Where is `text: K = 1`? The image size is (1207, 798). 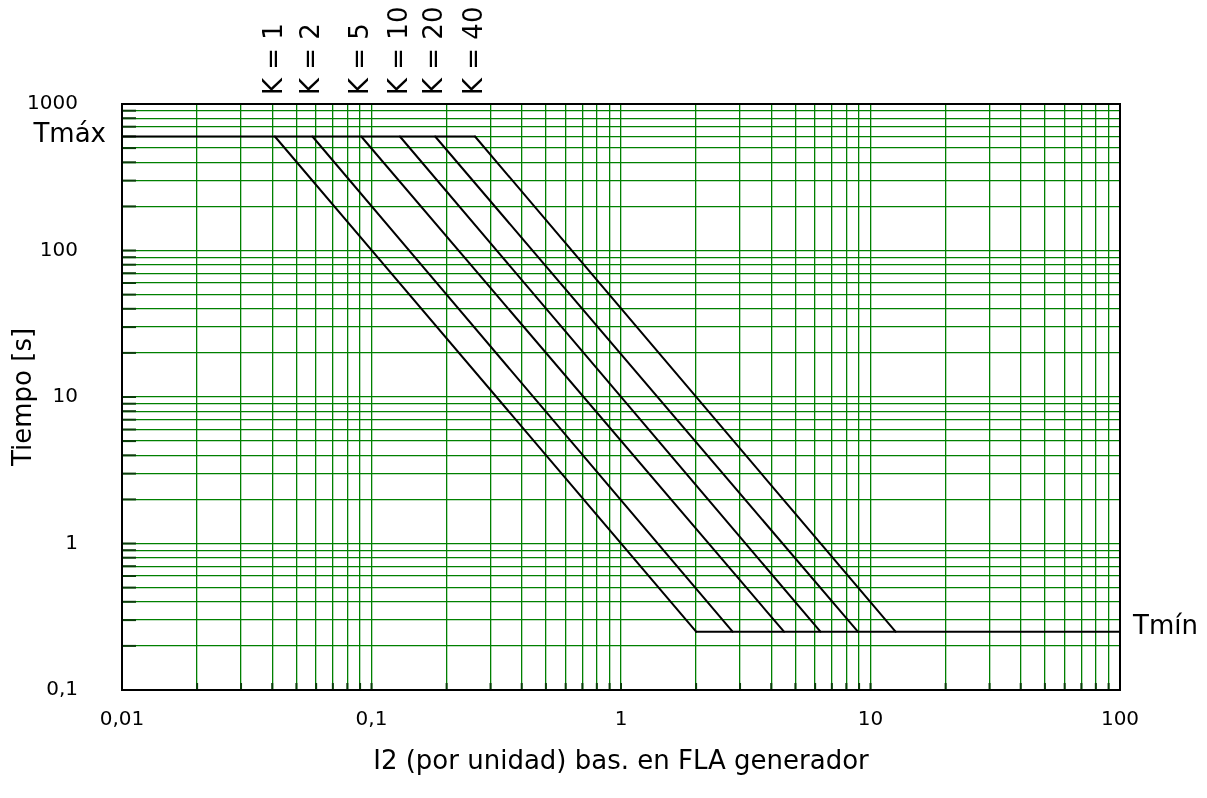
text: K = 1 is located at coordinates (272, 59).